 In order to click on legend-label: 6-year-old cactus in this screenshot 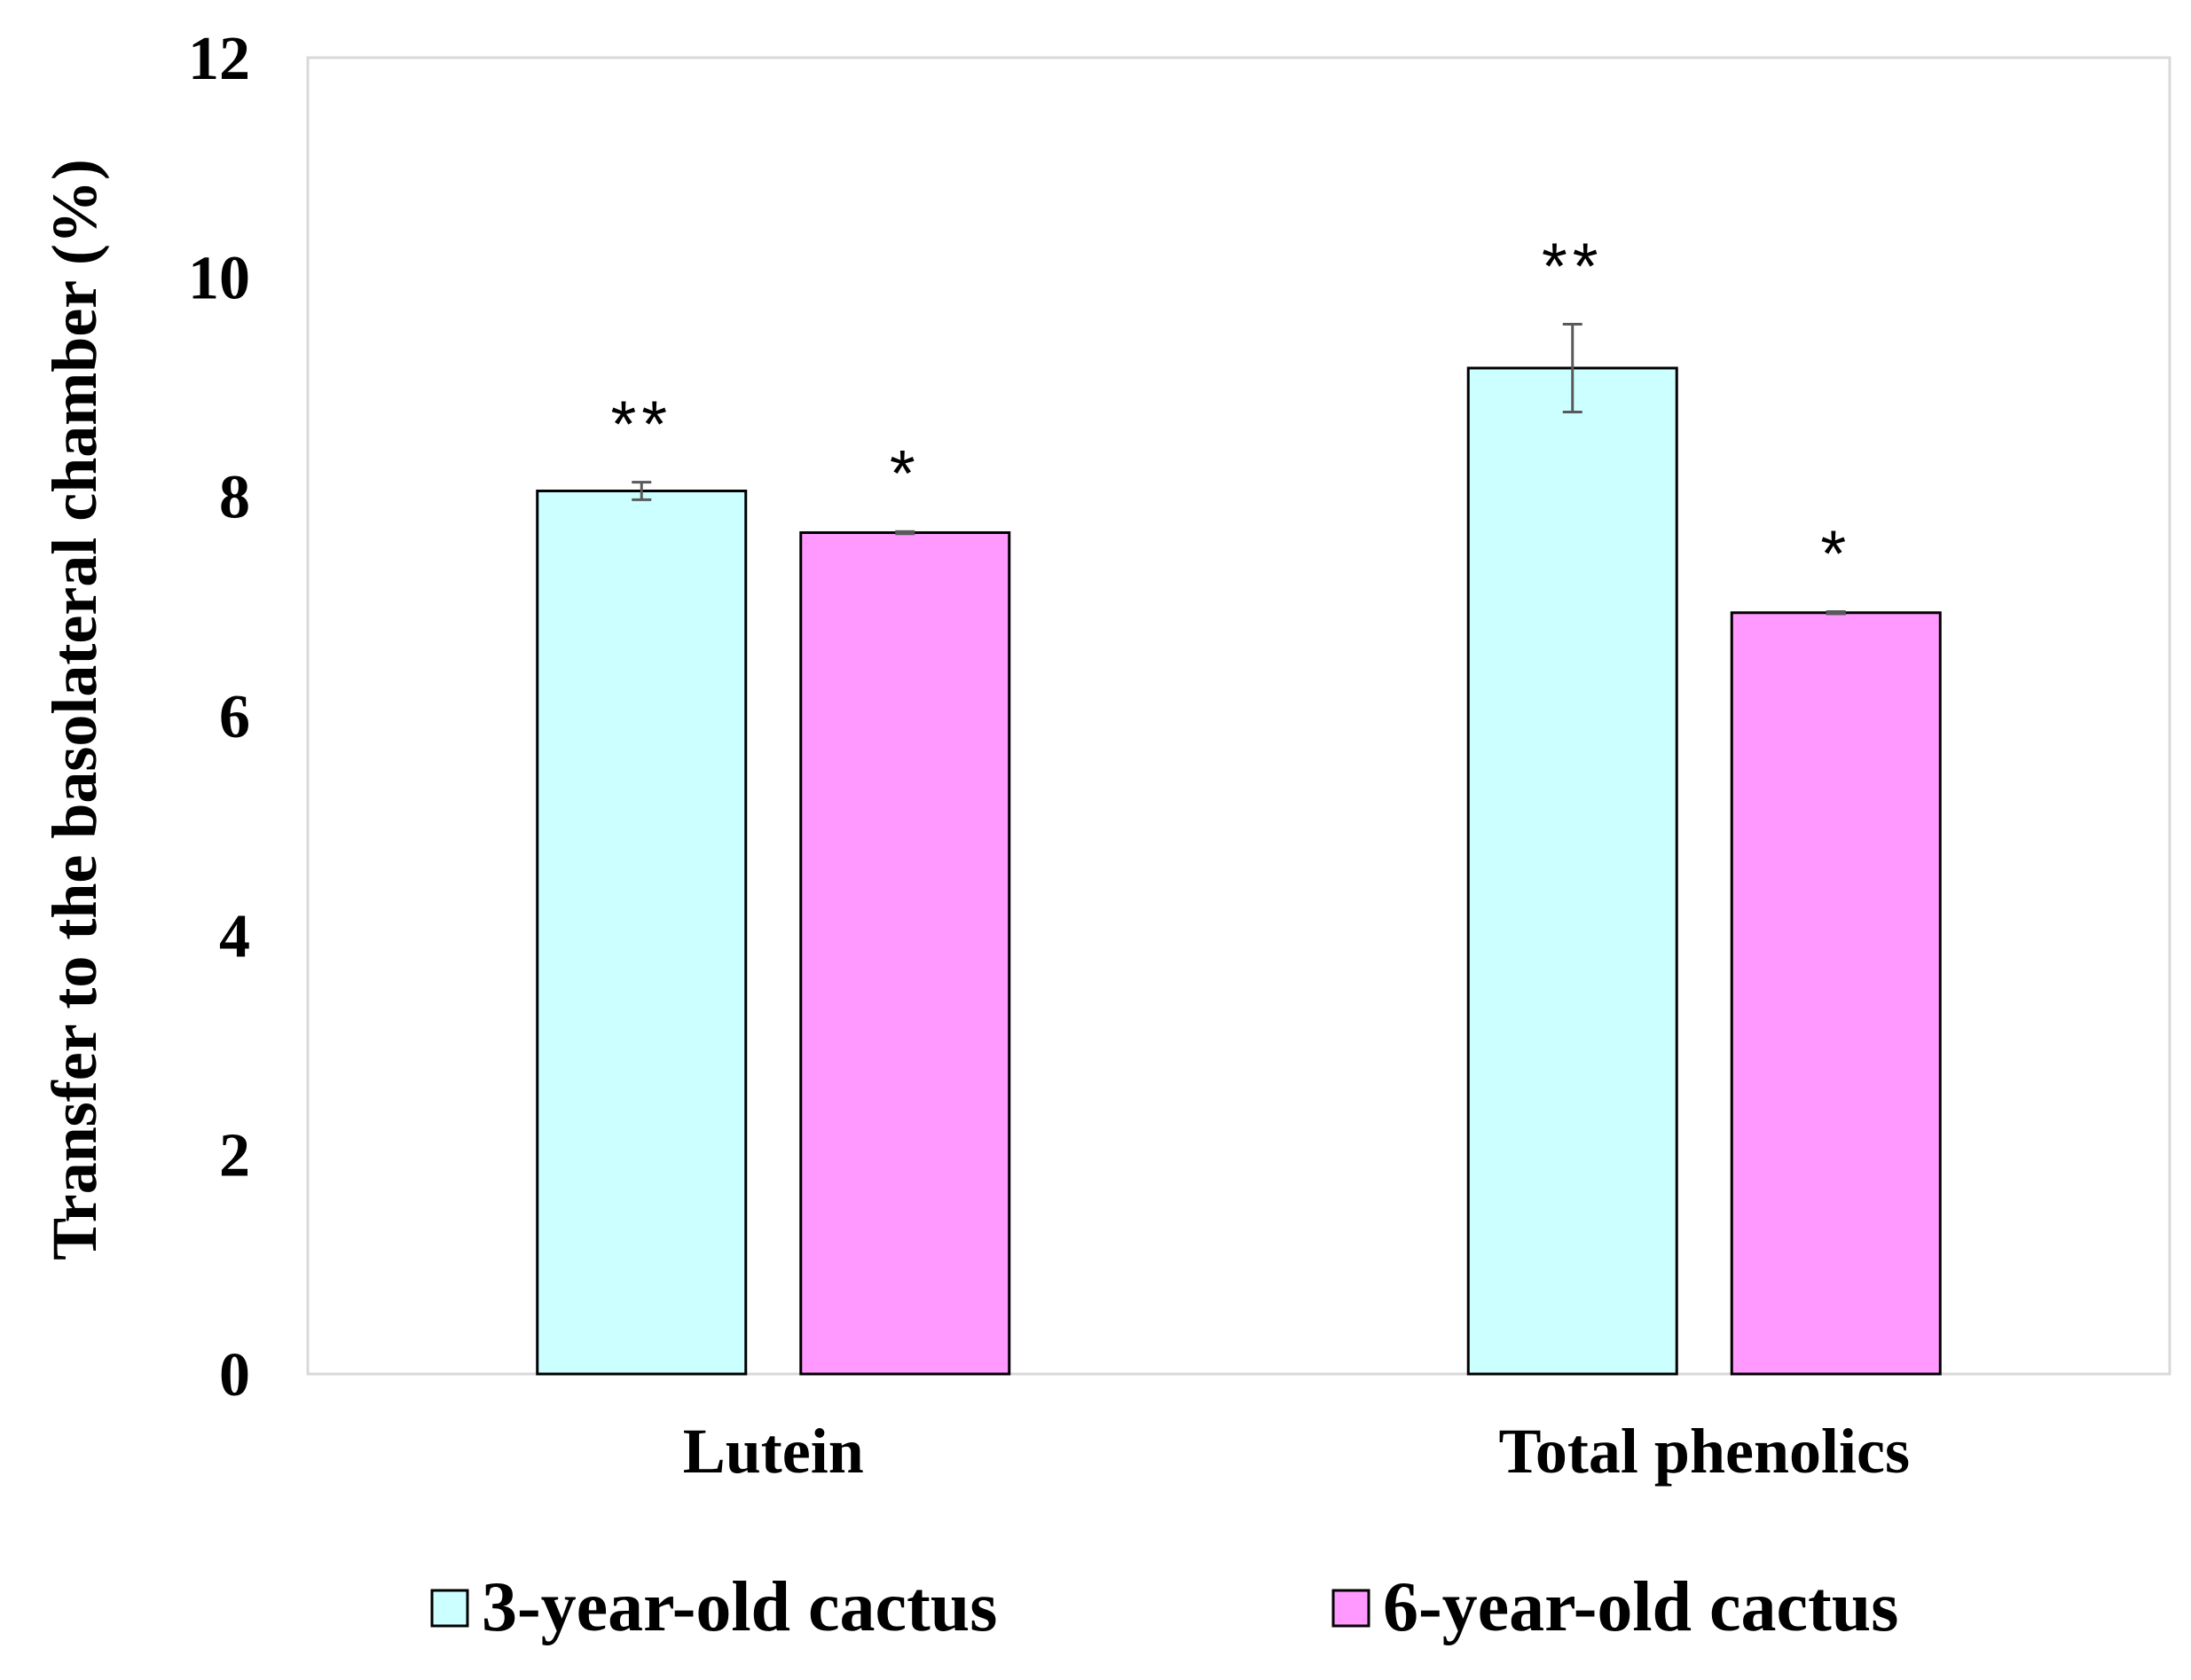, I will do `click(1641, 1607)`.